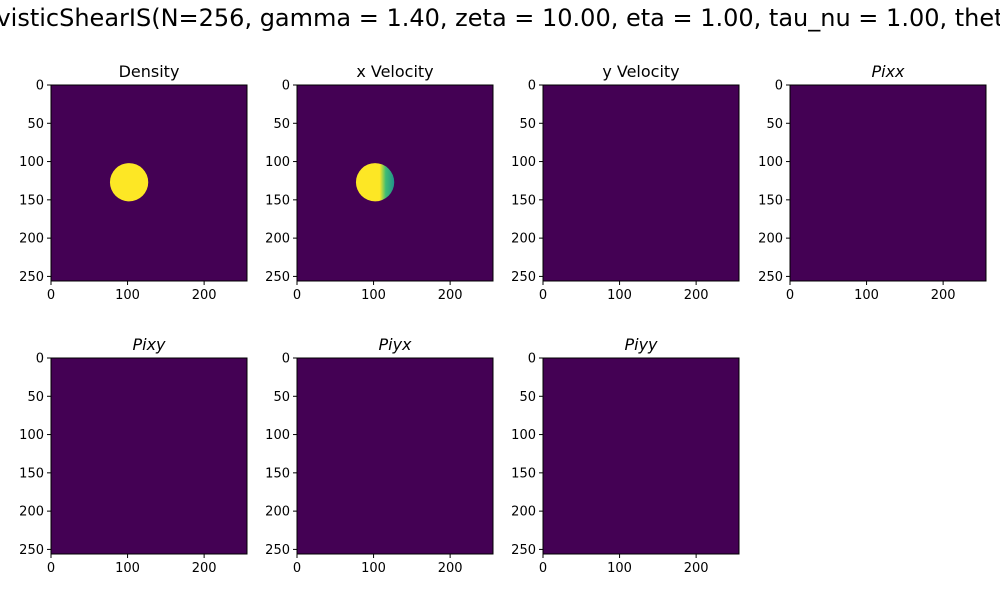 This screenshot has width=1000, height=600. I want to click on panel-title: Density, so click(149, 71).